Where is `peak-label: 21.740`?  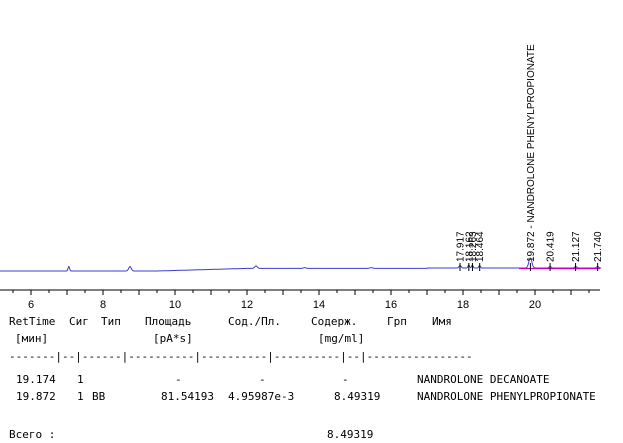 peak-label: 21.740 is located at coordinates (598, 246).